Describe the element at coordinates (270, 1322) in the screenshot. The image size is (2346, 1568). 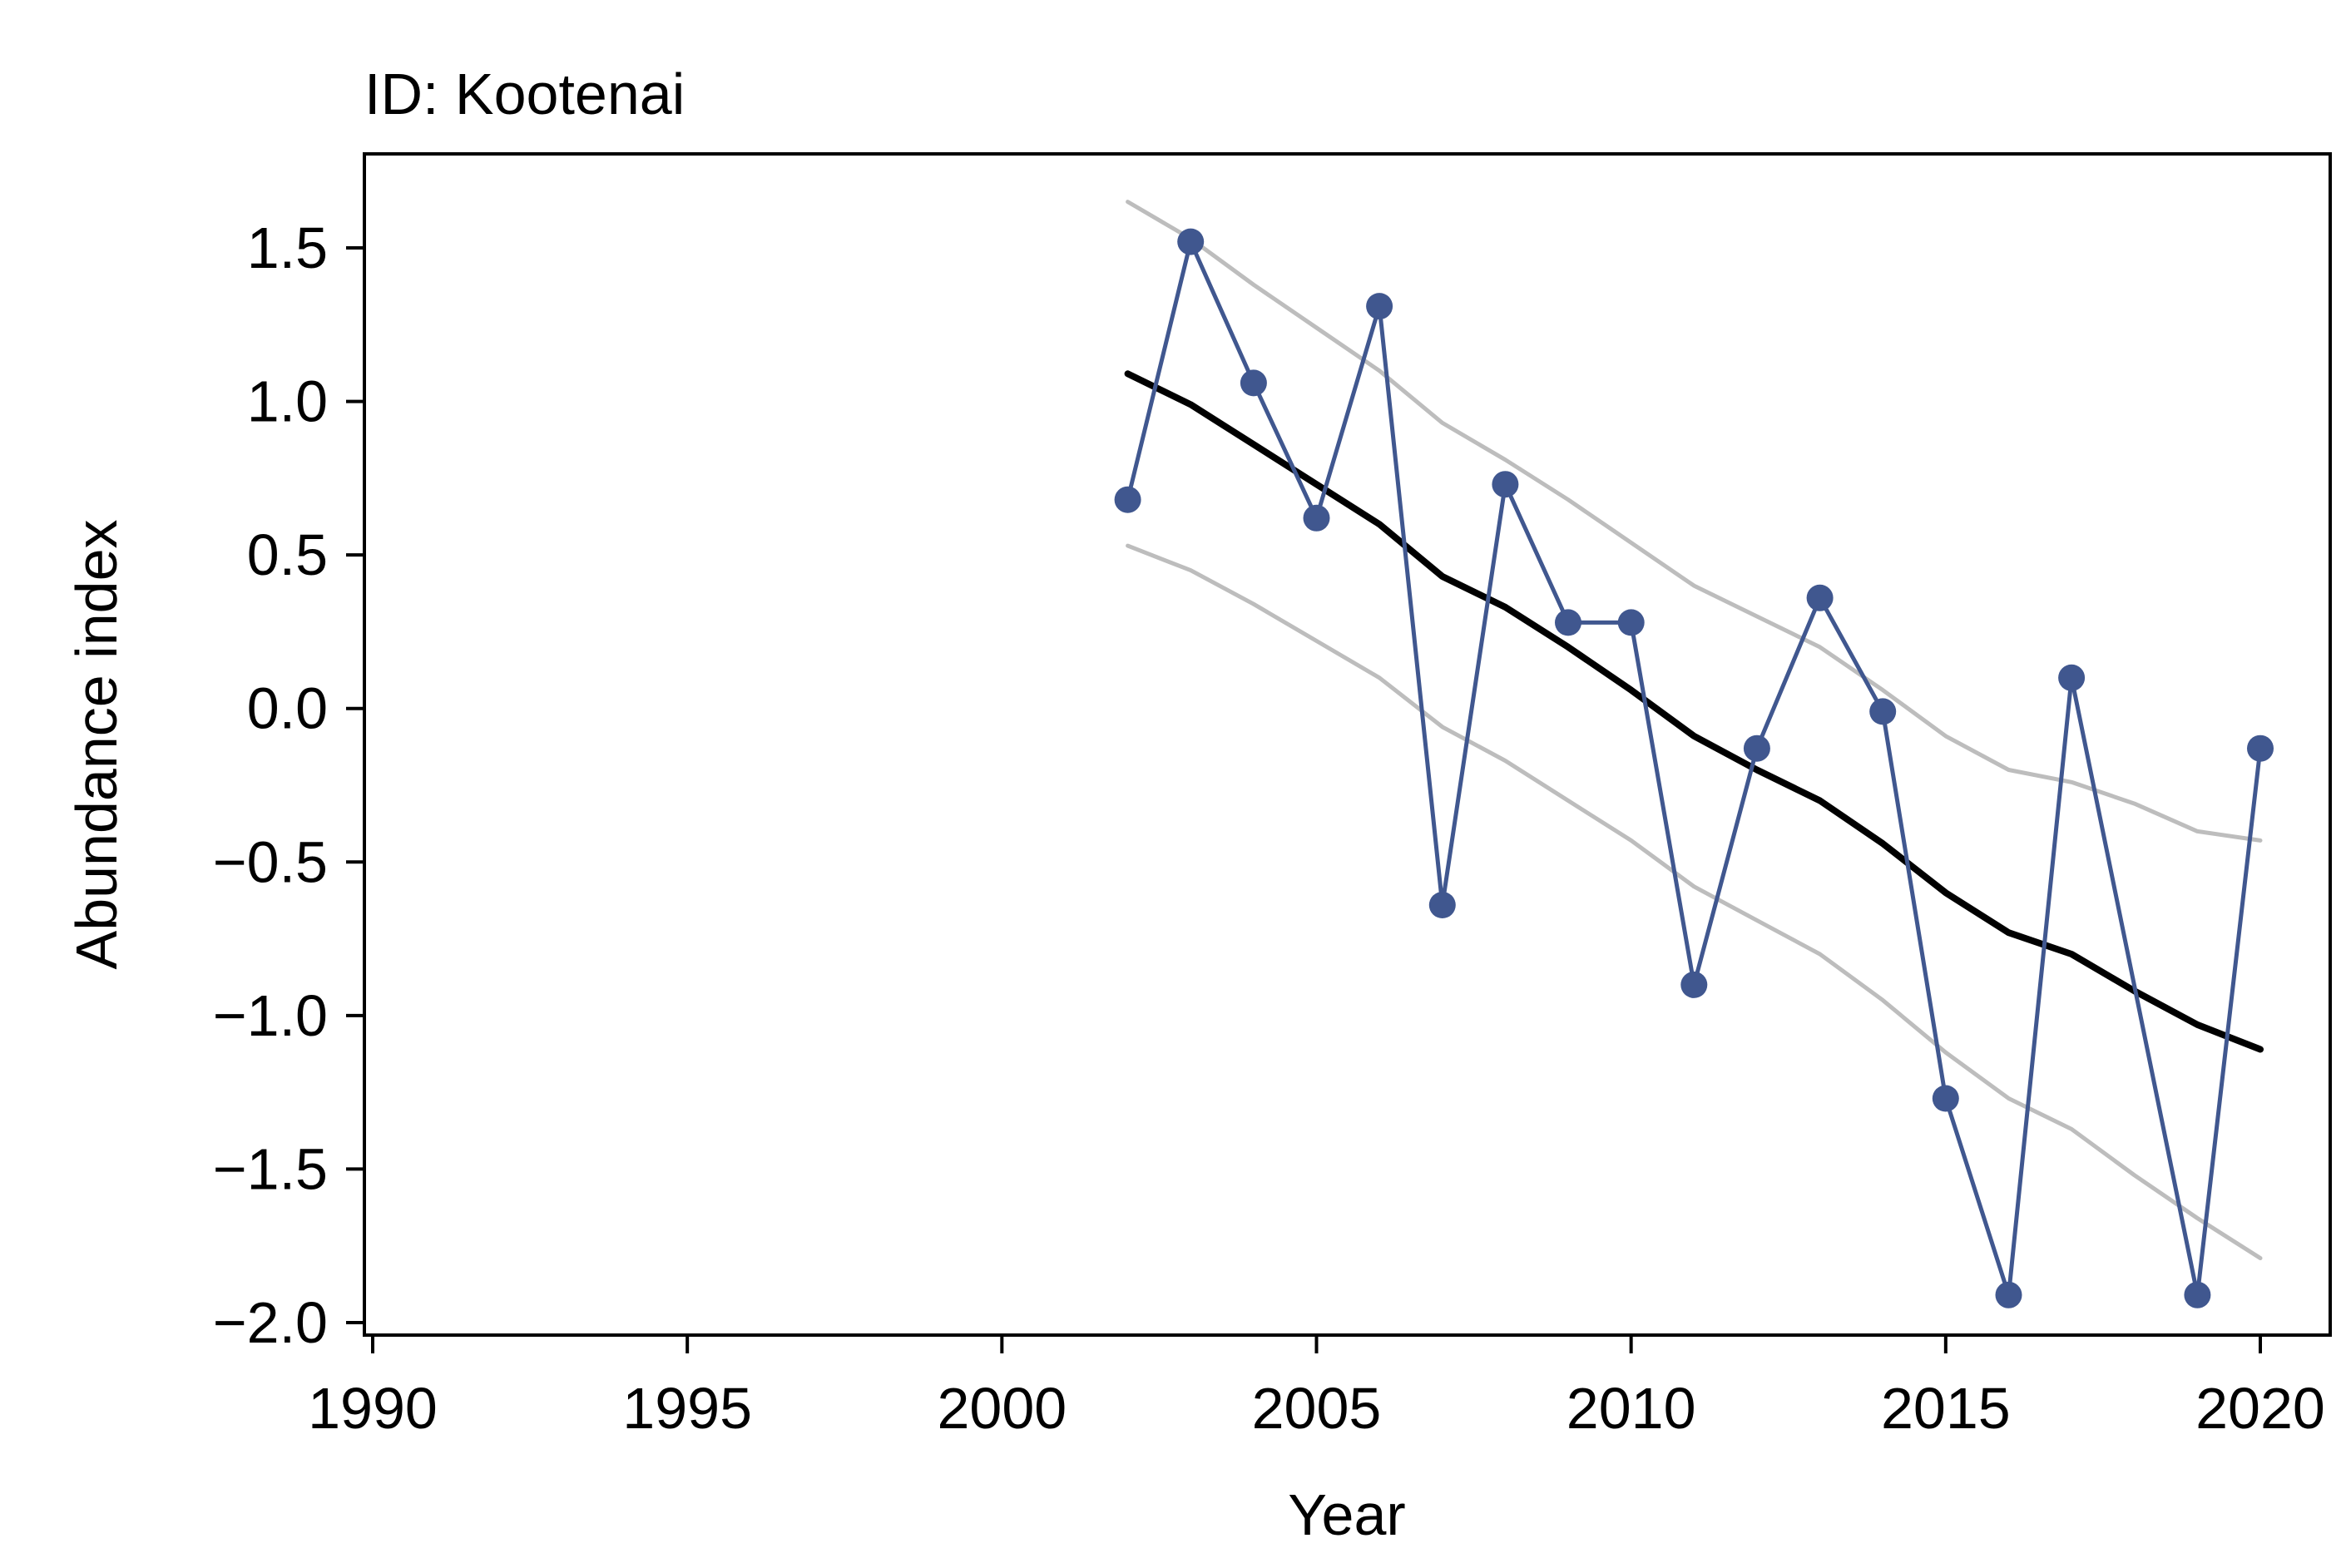
I see `y-tick-label: −2.0` at that location.